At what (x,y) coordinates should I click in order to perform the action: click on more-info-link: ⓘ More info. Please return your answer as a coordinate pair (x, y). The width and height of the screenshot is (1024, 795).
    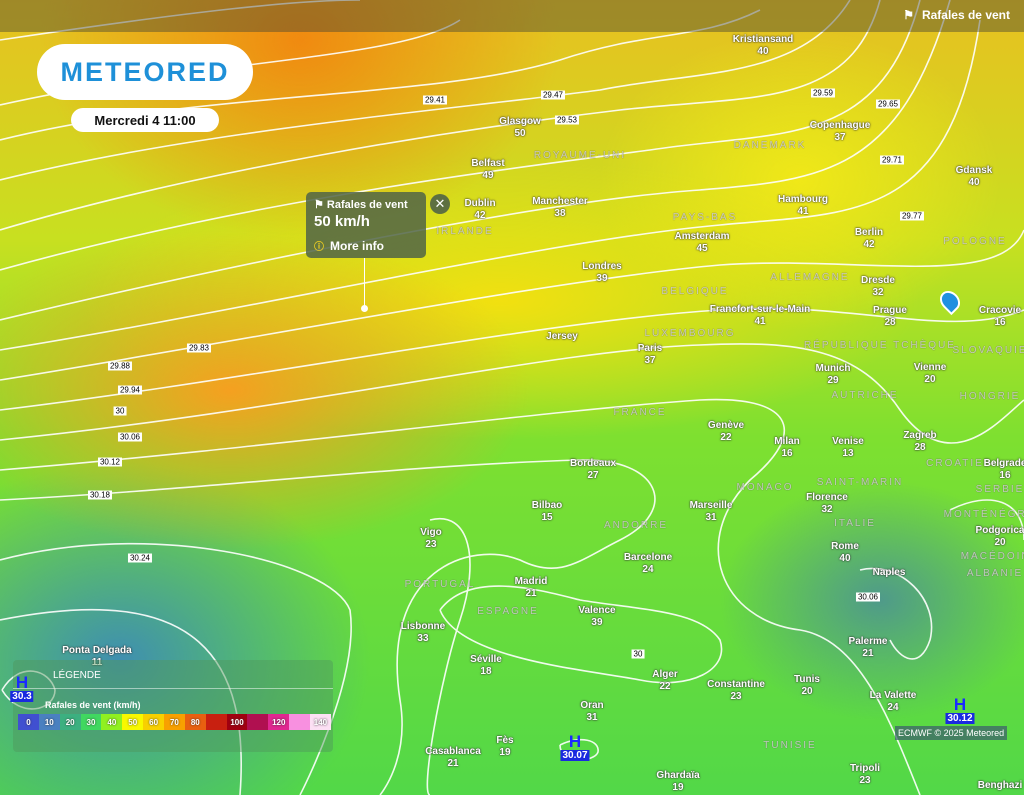
    Looking at the image, I should click on (366, 246).